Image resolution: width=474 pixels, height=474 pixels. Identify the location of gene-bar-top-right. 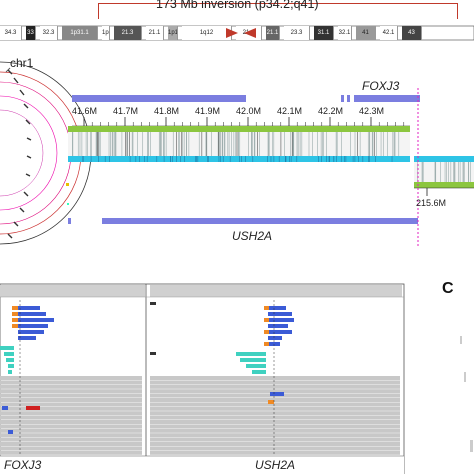
(387, 98).